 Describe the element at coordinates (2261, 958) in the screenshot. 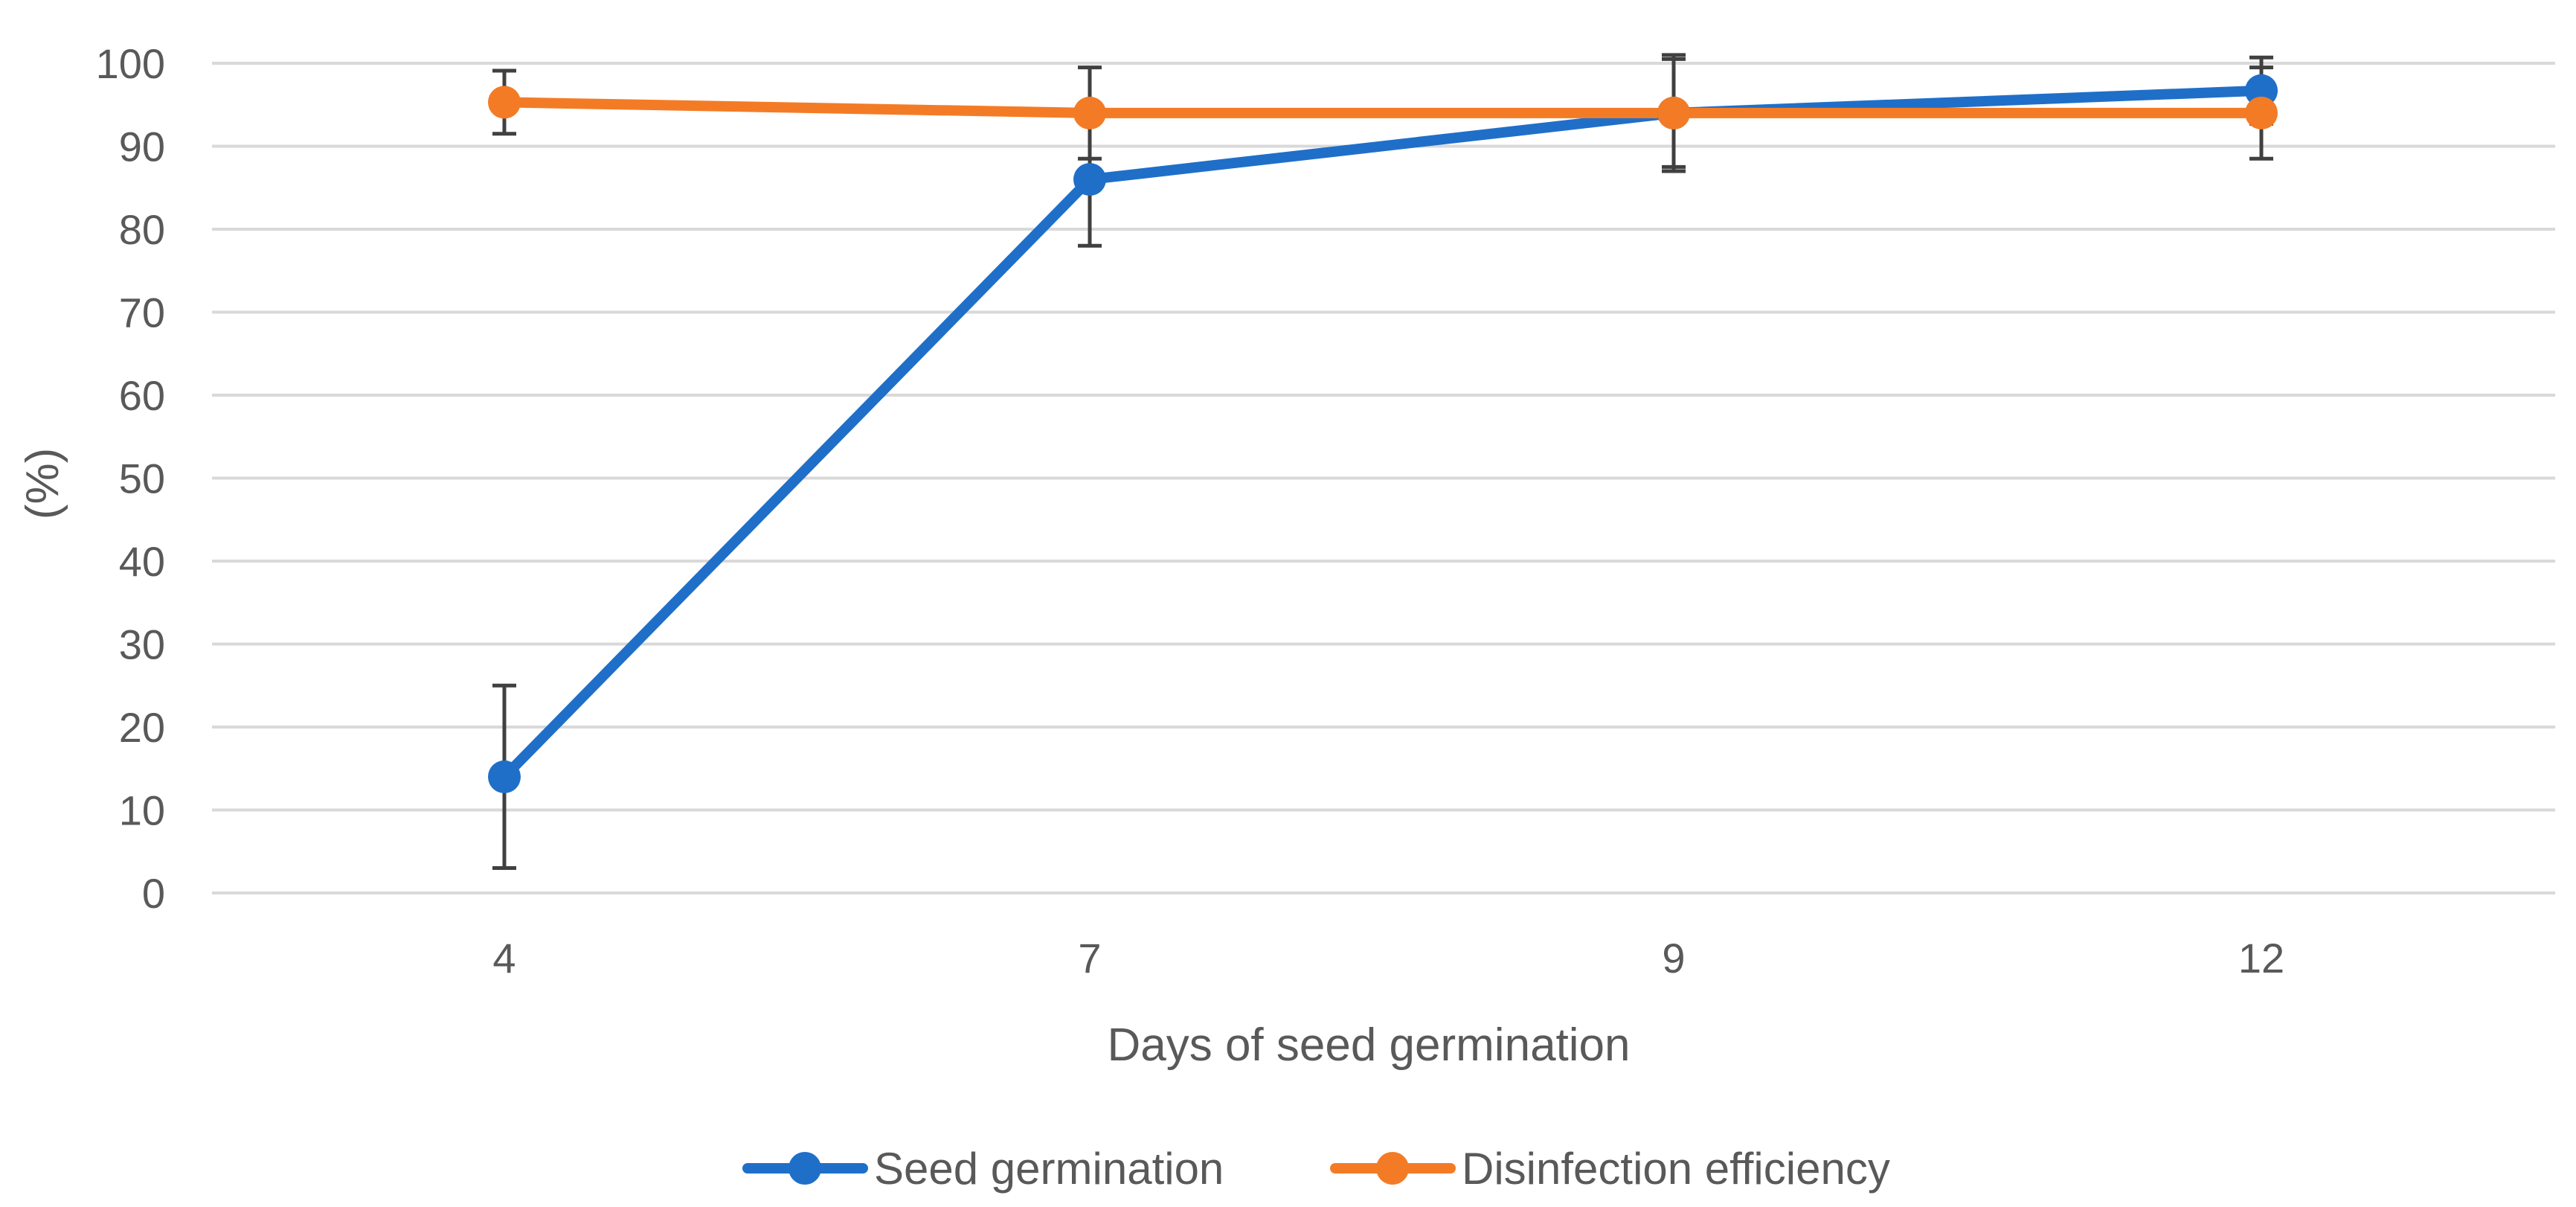

I see `x-tick-label-12: 12` at that location.